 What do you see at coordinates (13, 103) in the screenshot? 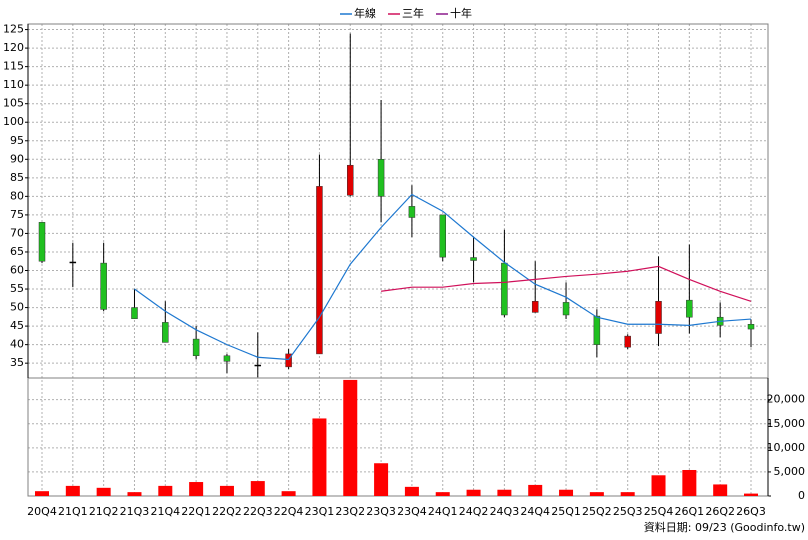
I see `y-tick-label: 105` at bounding box center [13, 103].